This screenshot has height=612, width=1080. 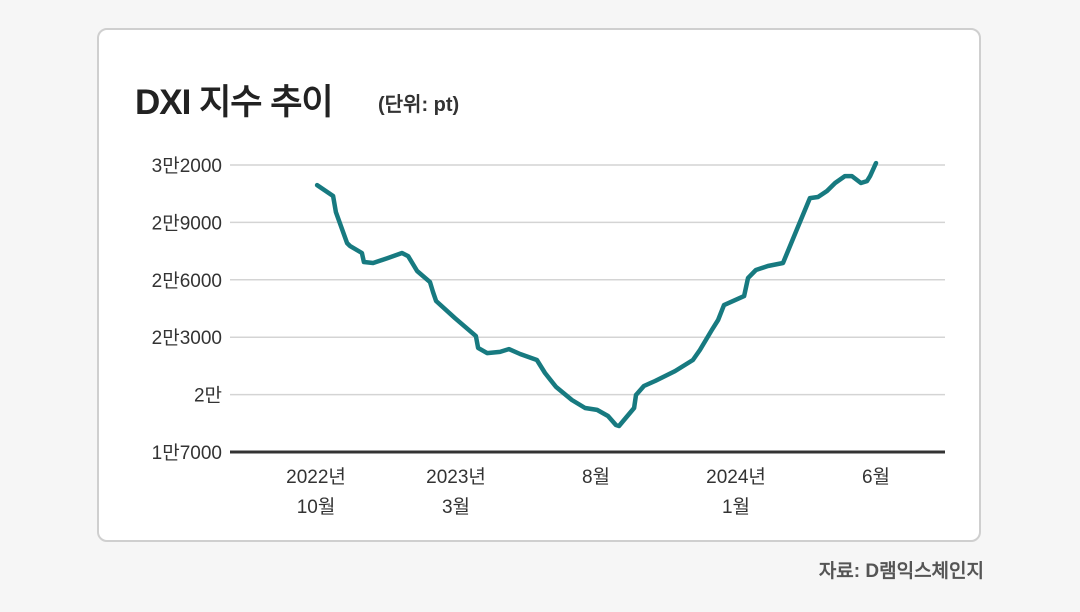 What do you see at coordinates (316, 477) in the screenshot?
I see `x-tick-label: 2022년` at bounding box center [316, 477].